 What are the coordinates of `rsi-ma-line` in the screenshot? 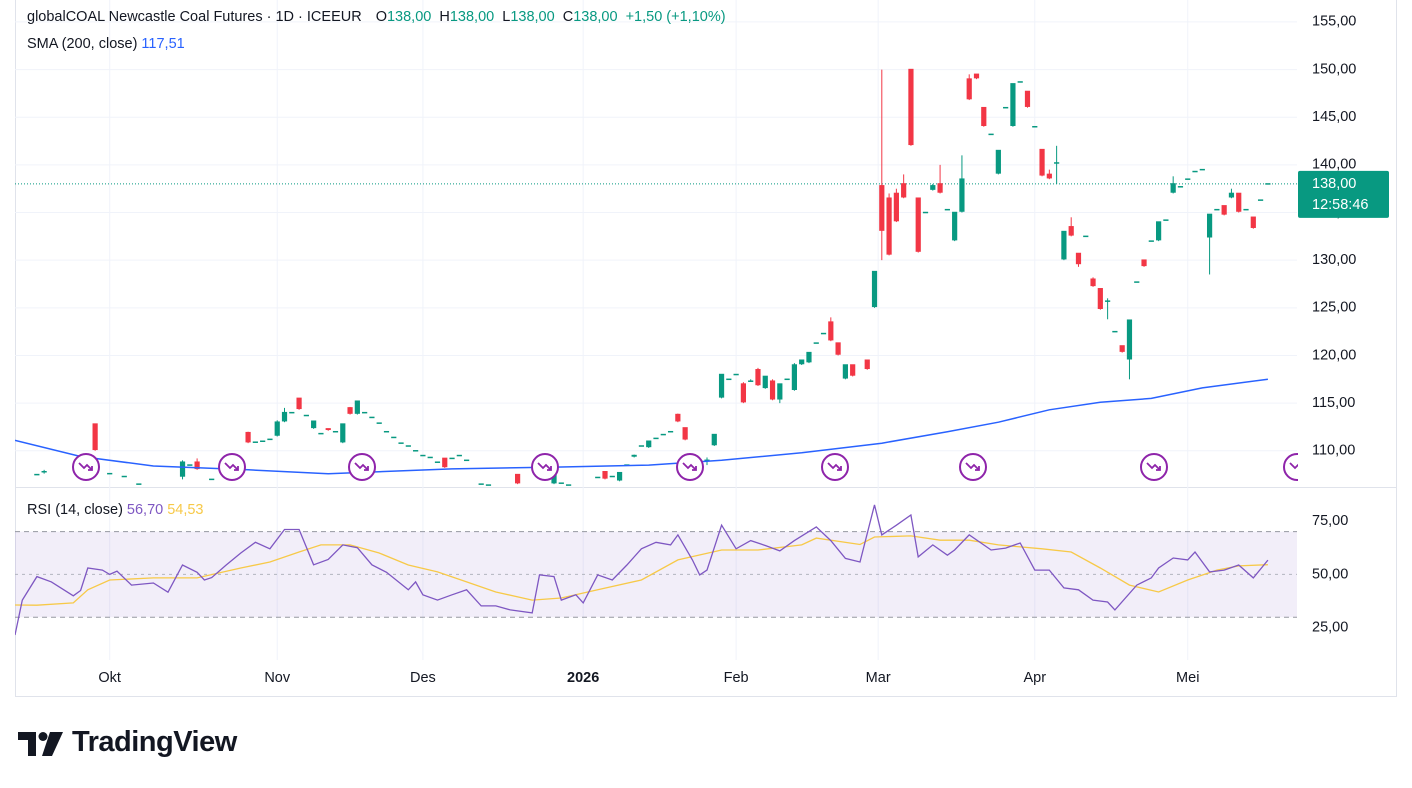 It's located at (641, 570).